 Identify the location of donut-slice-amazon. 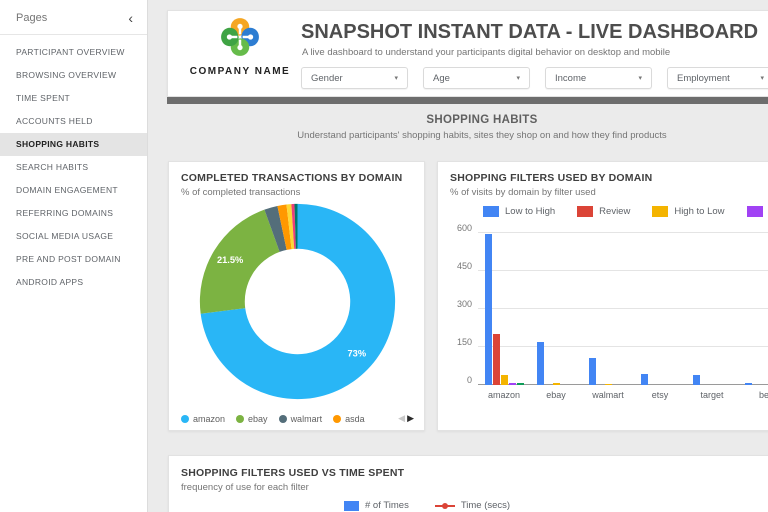
(298, 301).